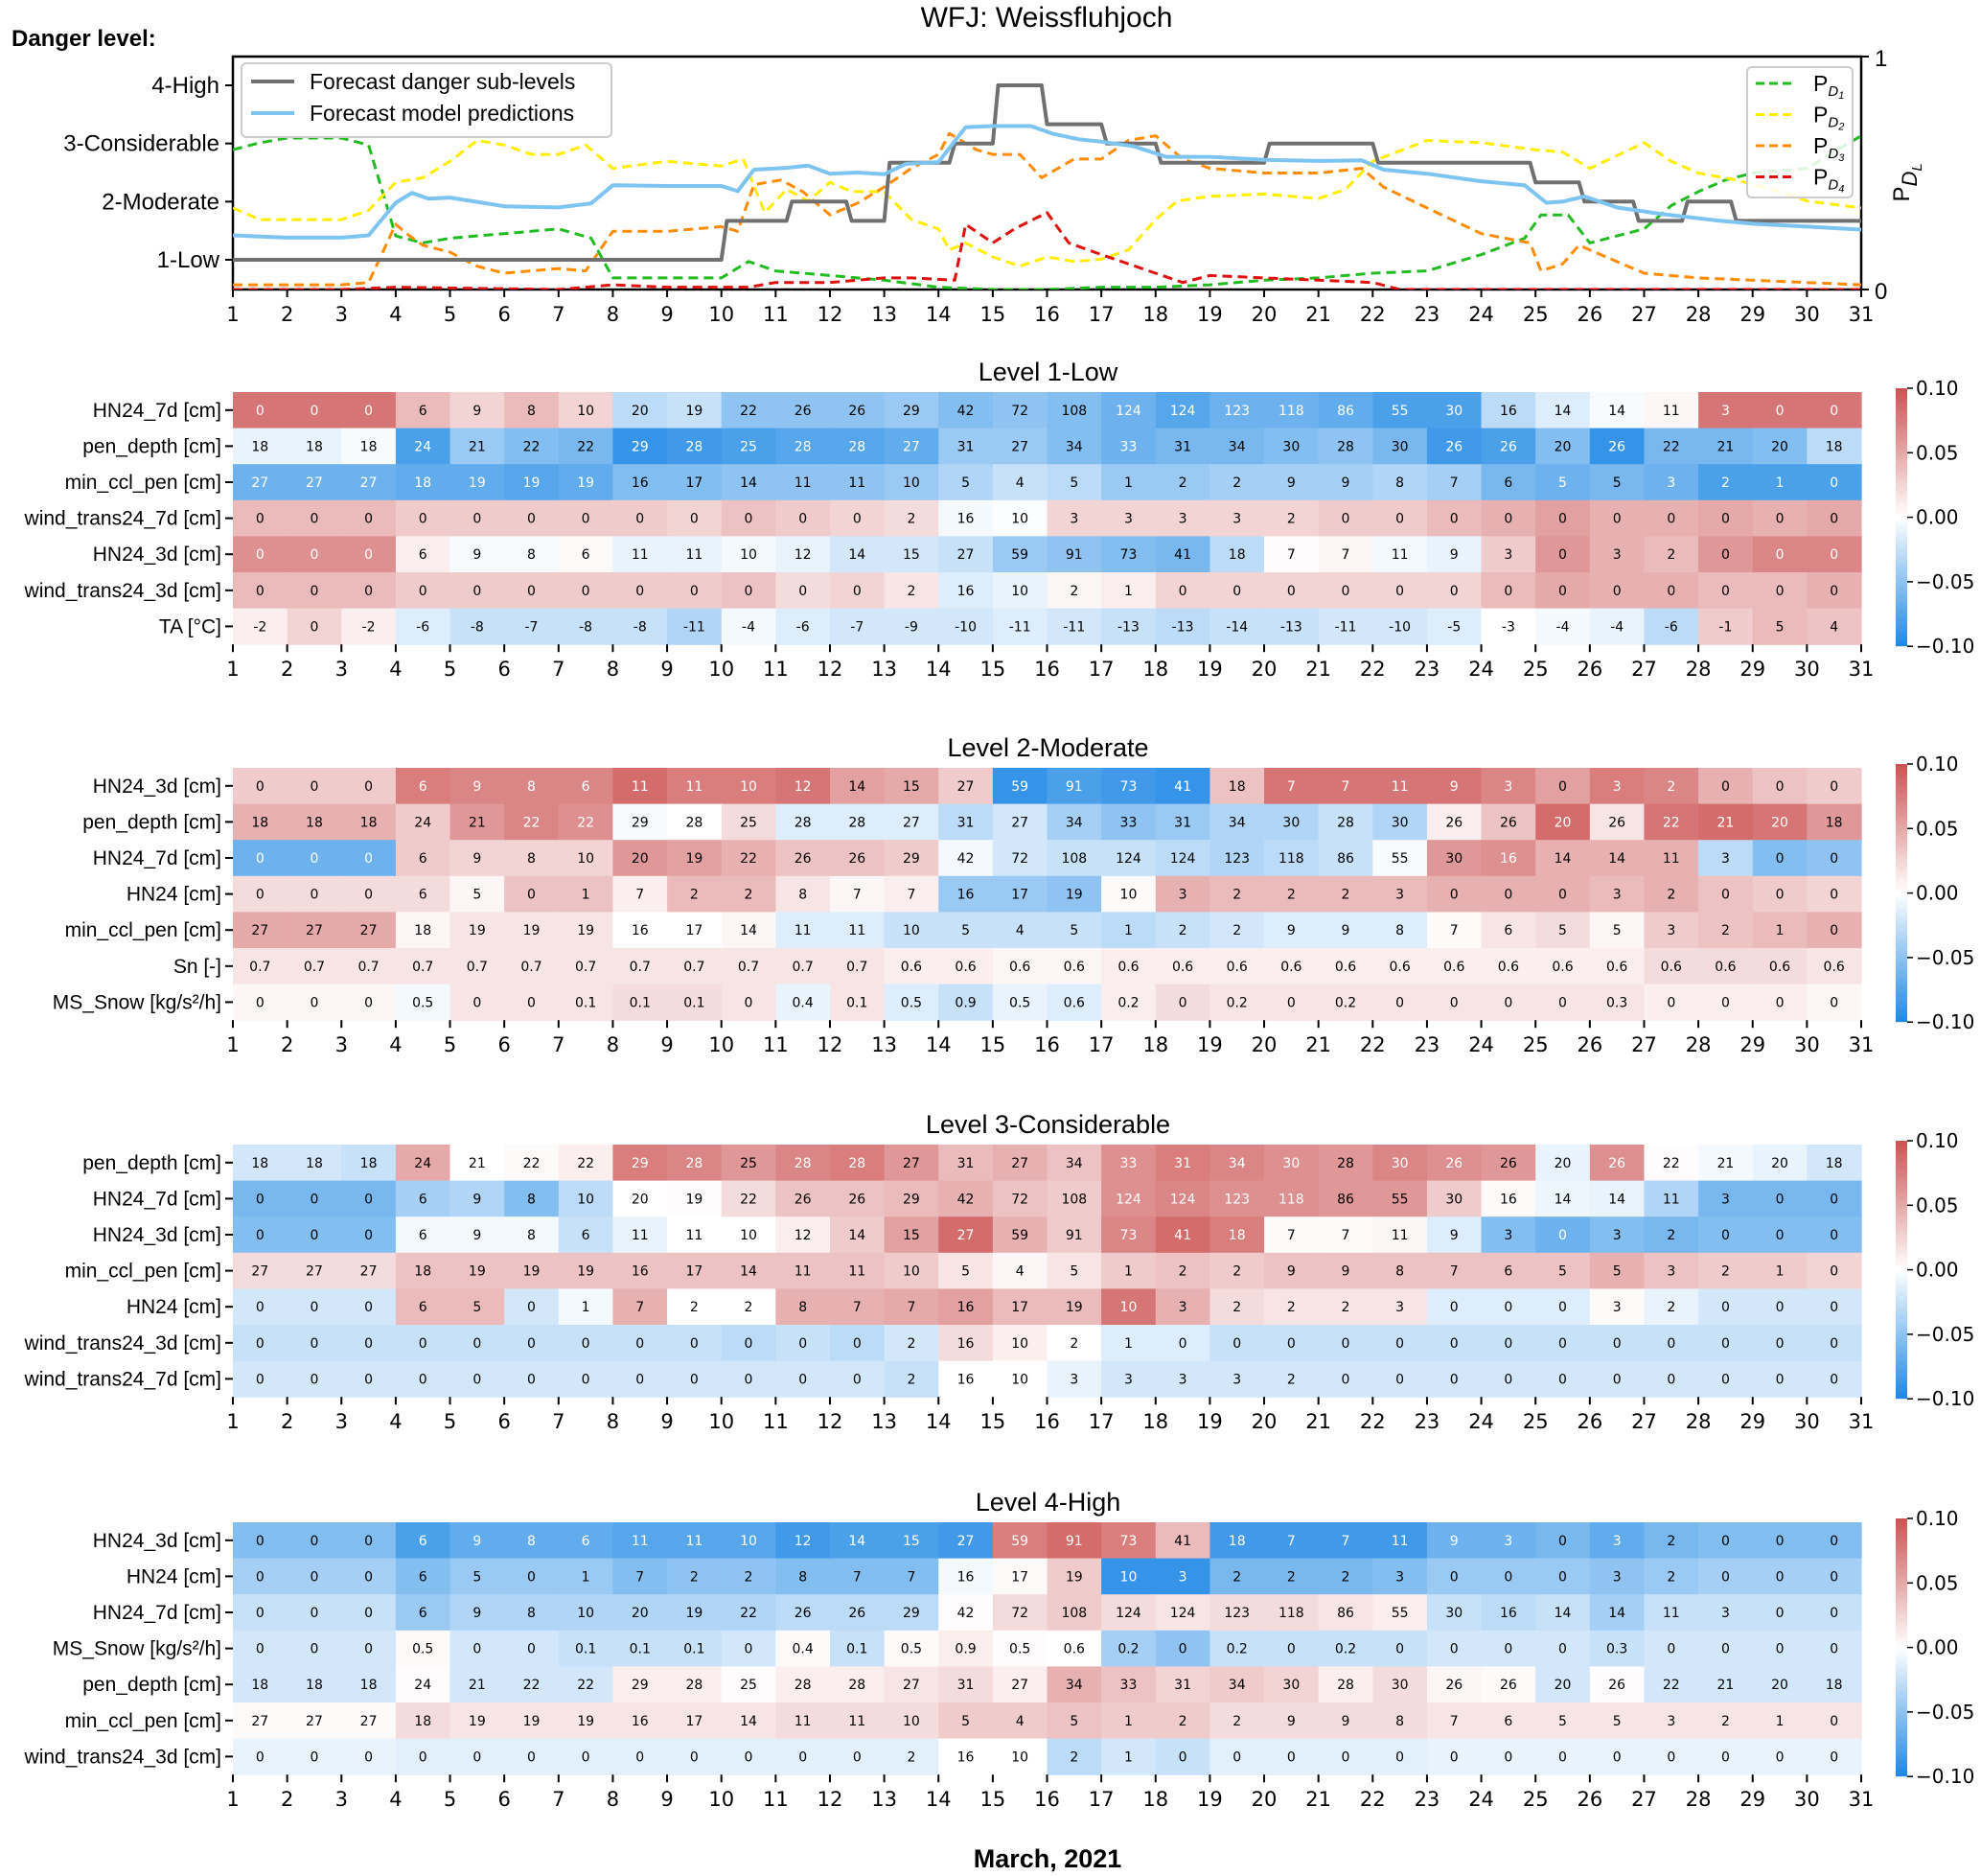  What do you see at coordinates (639, 1577) in the screenshot?
I see `heatmap-cell-value: 7` at bounding box center [639, 1577].